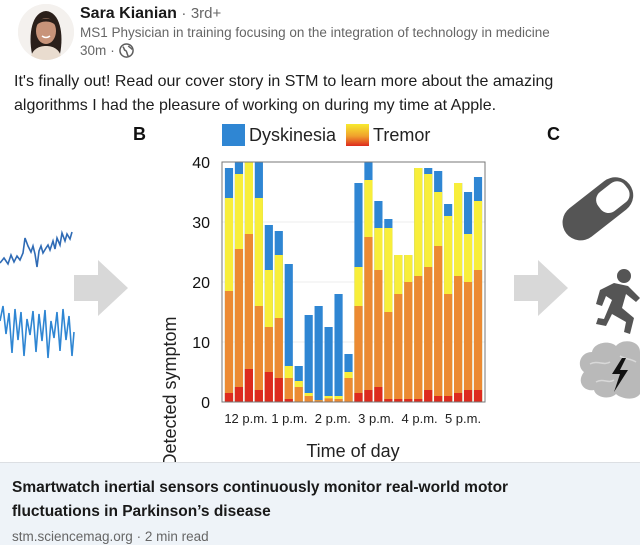 The width and height of the screenshot is (640, 545). What do you see at coordinates (205, 403) in the screenshot?
I see `y-tick-label: 0` at bounding box center [205, 403].